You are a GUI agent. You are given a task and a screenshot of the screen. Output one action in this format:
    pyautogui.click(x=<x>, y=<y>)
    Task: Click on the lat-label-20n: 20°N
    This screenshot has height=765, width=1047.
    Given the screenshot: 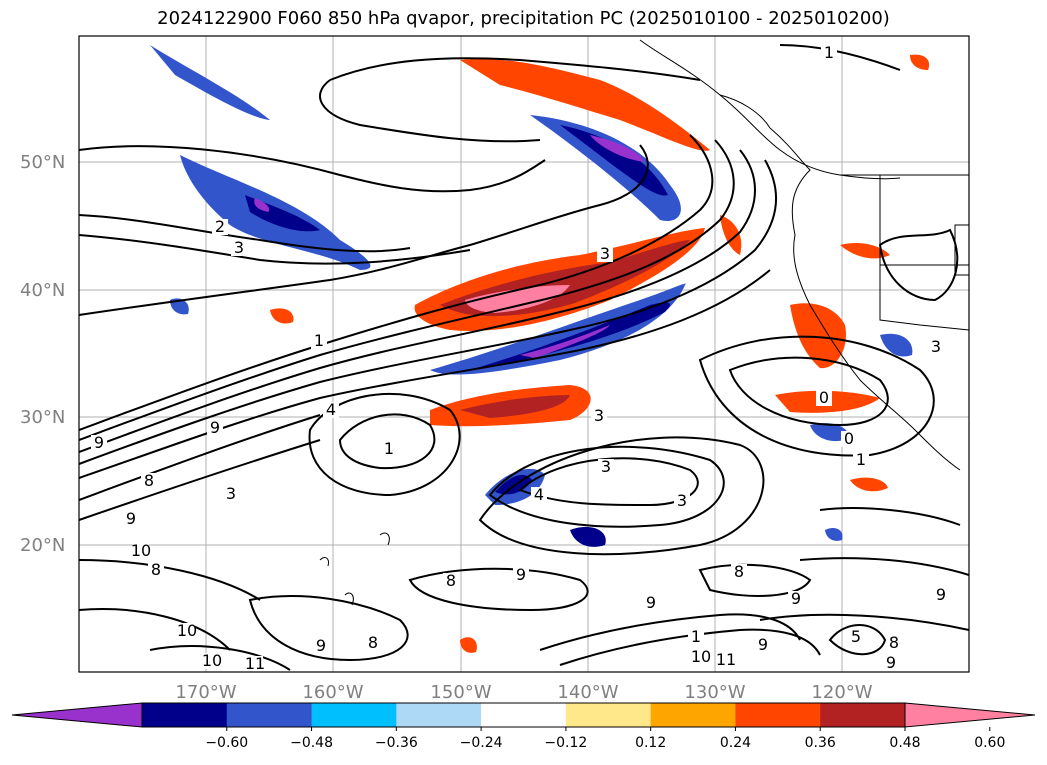 What is the action you would take?
    pyautogui.click(x=42, y=545)
    